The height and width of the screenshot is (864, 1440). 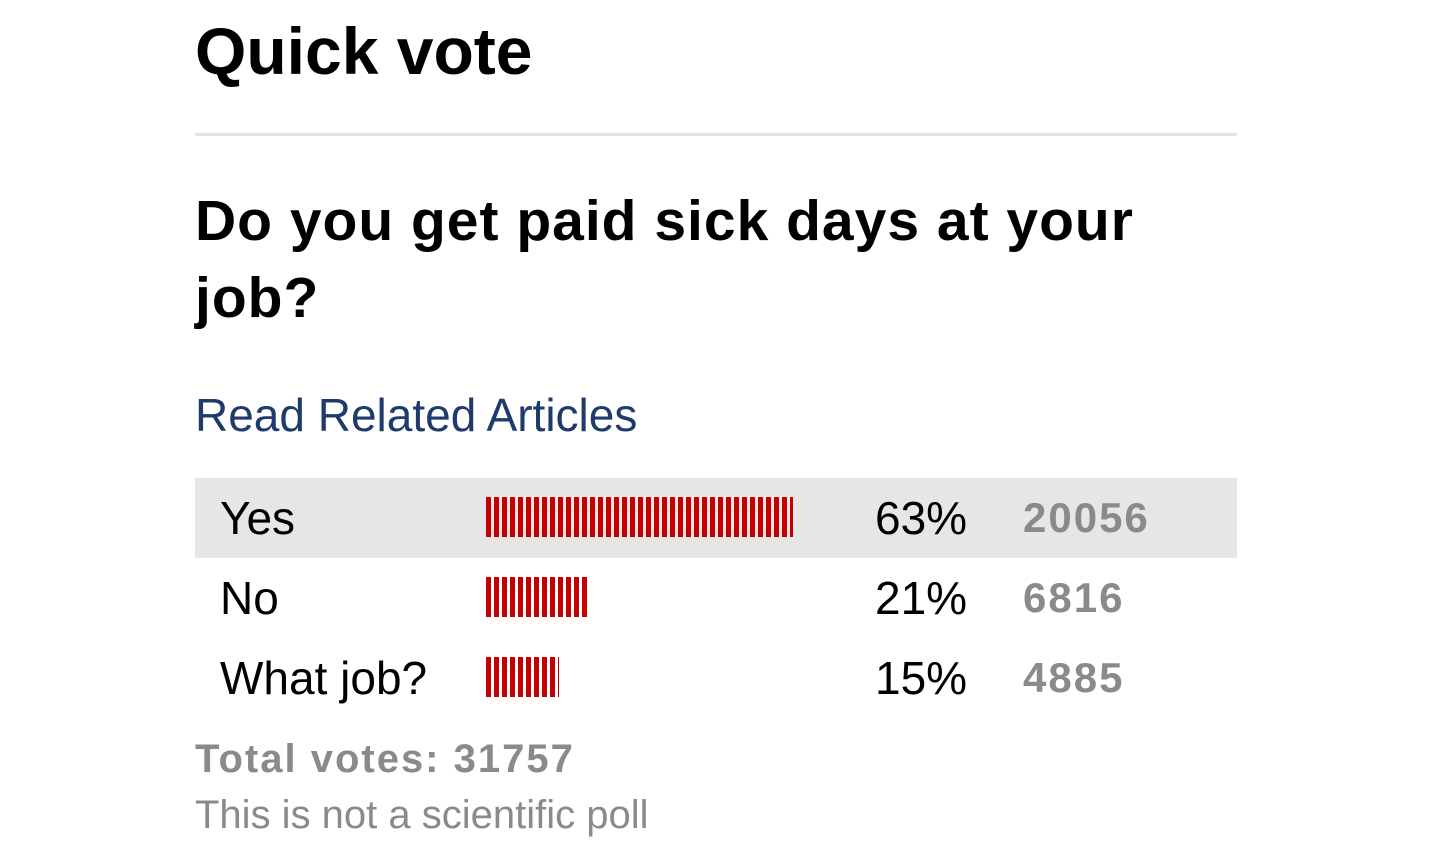 What do you see at coordinates (416, 415) in the screenshot?
I see `read-related-articles-link: Read Related Articles` at bounding box center [416, 415].